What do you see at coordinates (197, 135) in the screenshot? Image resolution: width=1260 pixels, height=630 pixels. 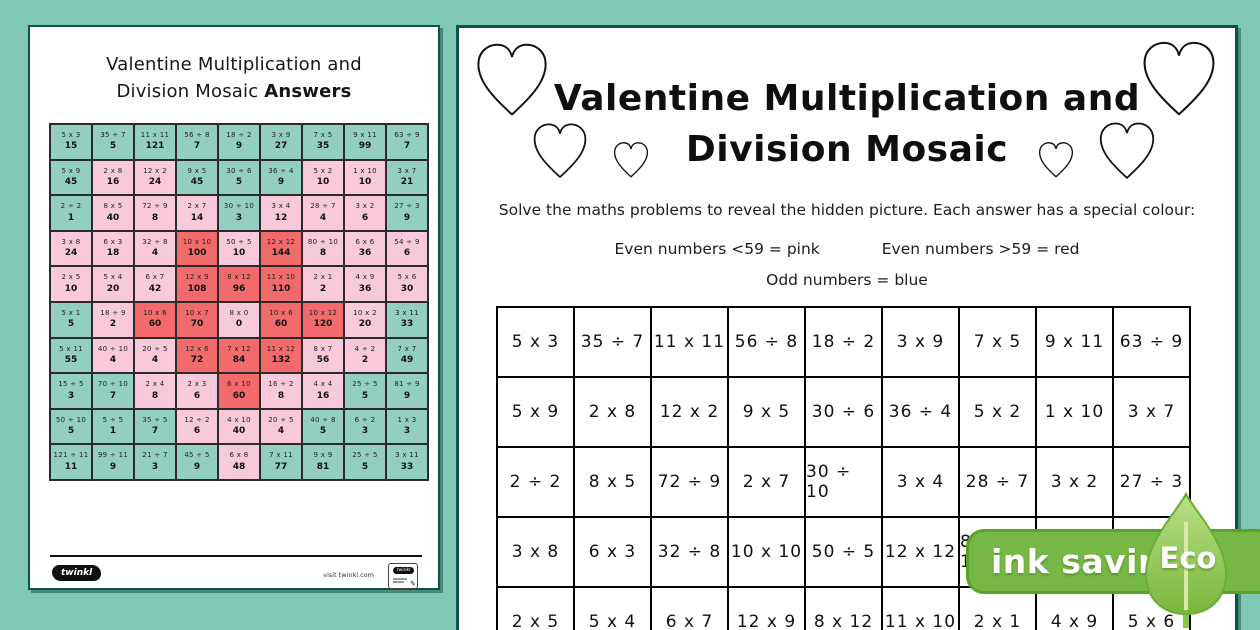 I see `answer-cell-problem: 56 ÷ 8` at bounding box center [197, 135].